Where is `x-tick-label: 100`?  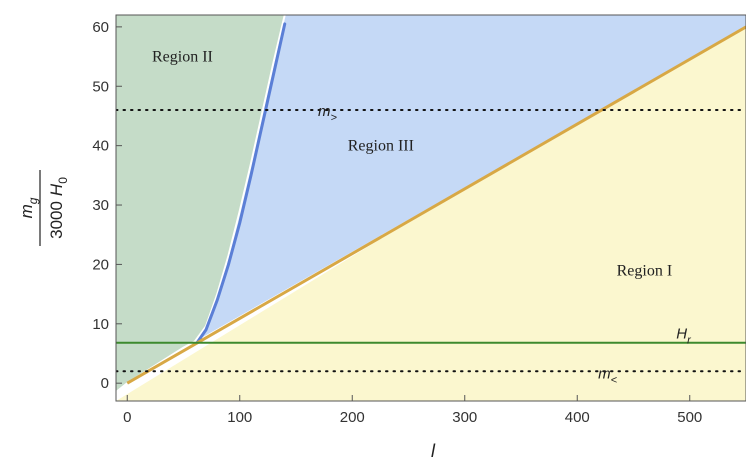
x-tick-label: 100 is located at coordinates (239, 417).